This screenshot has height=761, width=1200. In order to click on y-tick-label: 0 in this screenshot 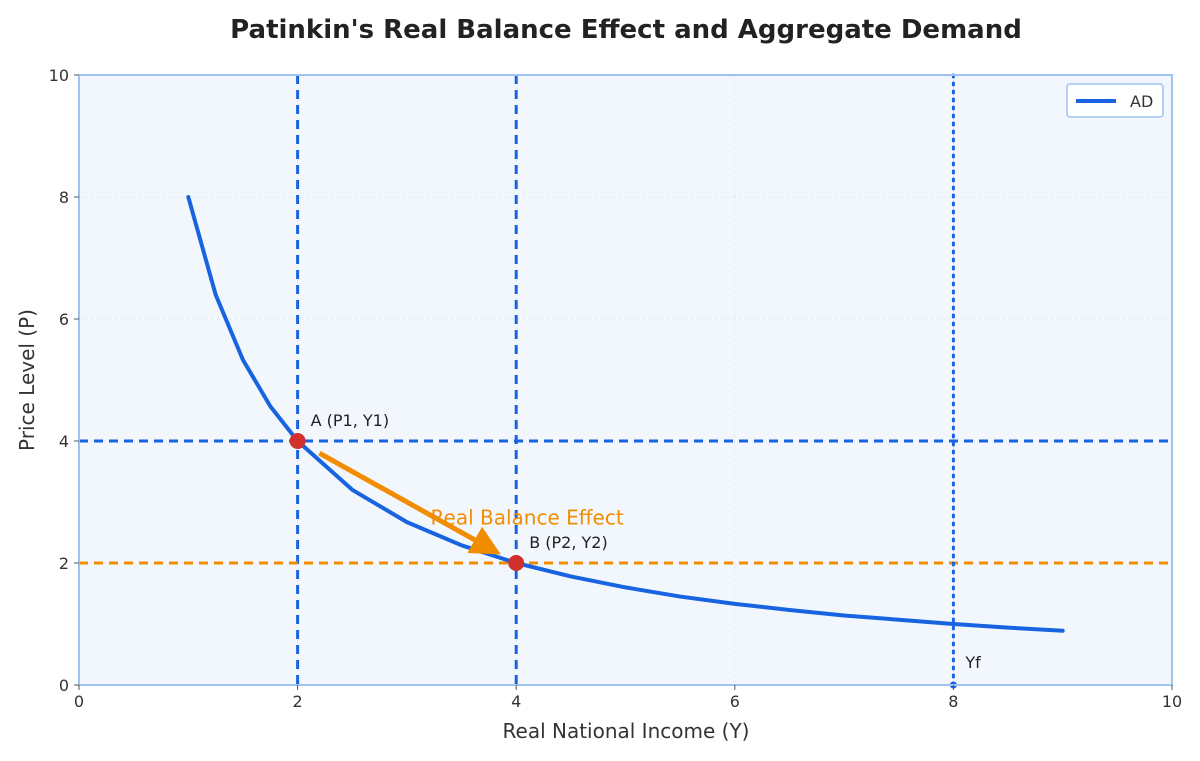, I will do `click(64, 685)`.